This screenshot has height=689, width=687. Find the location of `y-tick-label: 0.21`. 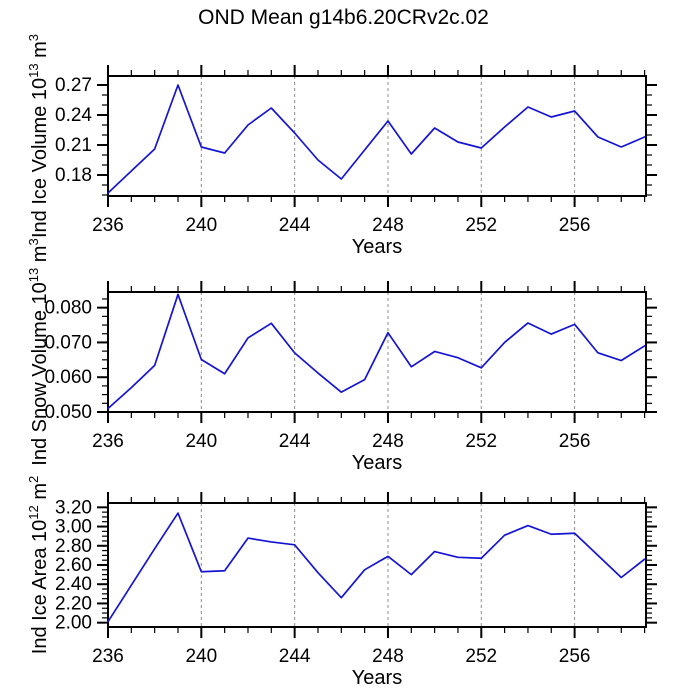

y-tick-label: 0.21 is located at coordinates (73, 145).